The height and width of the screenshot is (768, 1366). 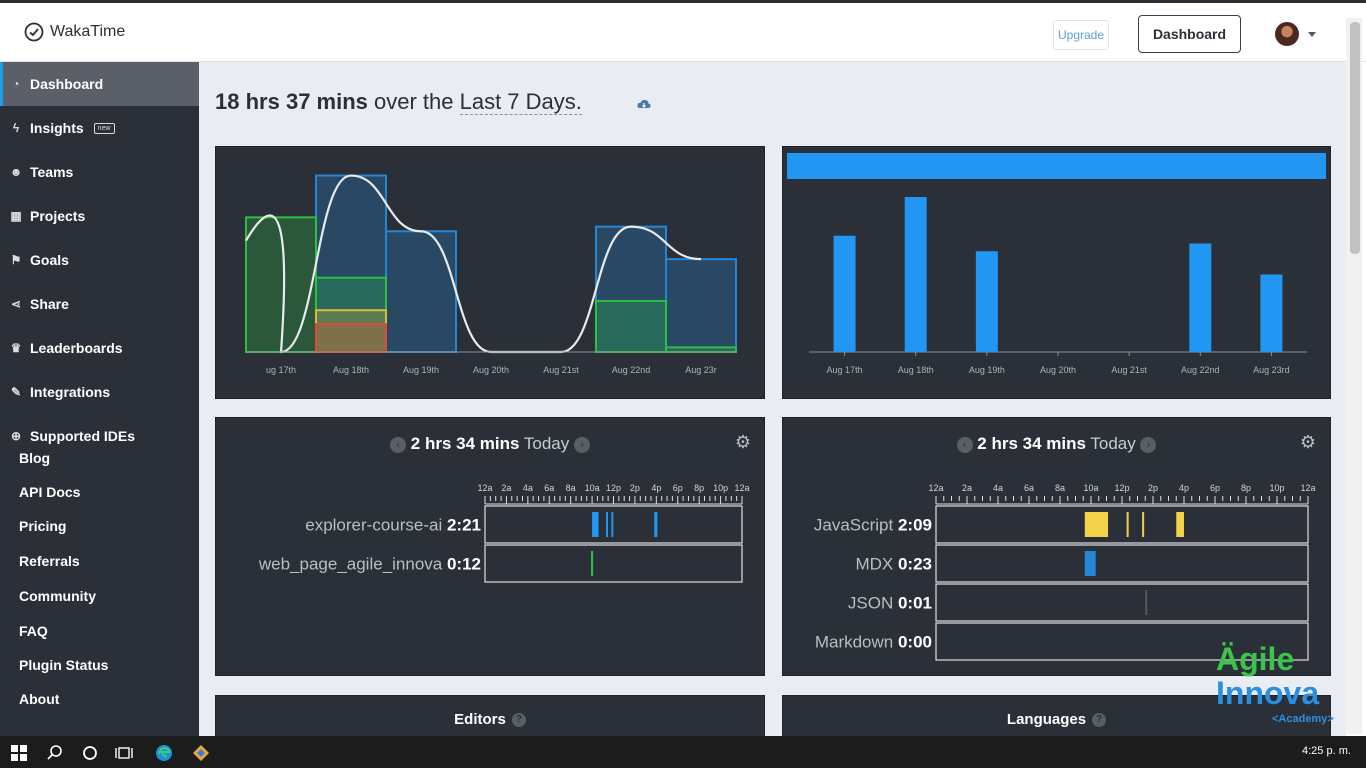 What do you see at coordinates (164, 753) in the screenshot?
I see `edge-browser-icon` at bounding box center [164, 753].